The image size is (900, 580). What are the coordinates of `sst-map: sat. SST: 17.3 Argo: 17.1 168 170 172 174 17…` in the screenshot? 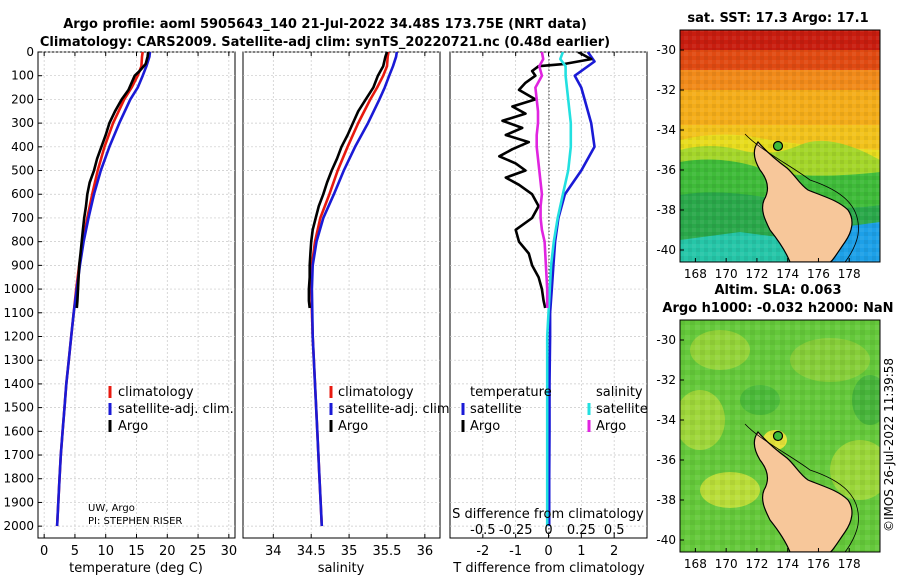 It's located at (768, 146).